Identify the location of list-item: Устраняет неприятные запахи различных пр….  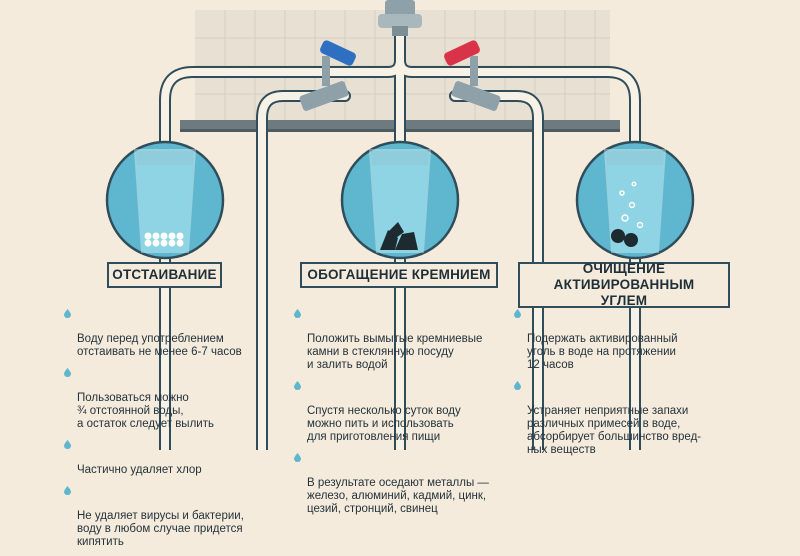
(619, 418).